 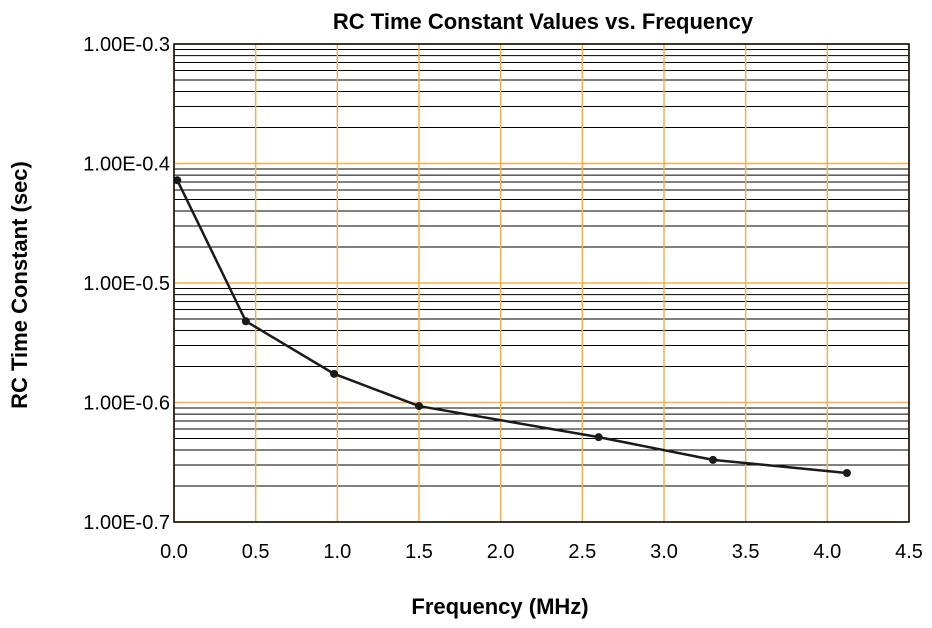 I want to click on y-tick-label: 1.00E-0.6, so click(x=126, y=404).